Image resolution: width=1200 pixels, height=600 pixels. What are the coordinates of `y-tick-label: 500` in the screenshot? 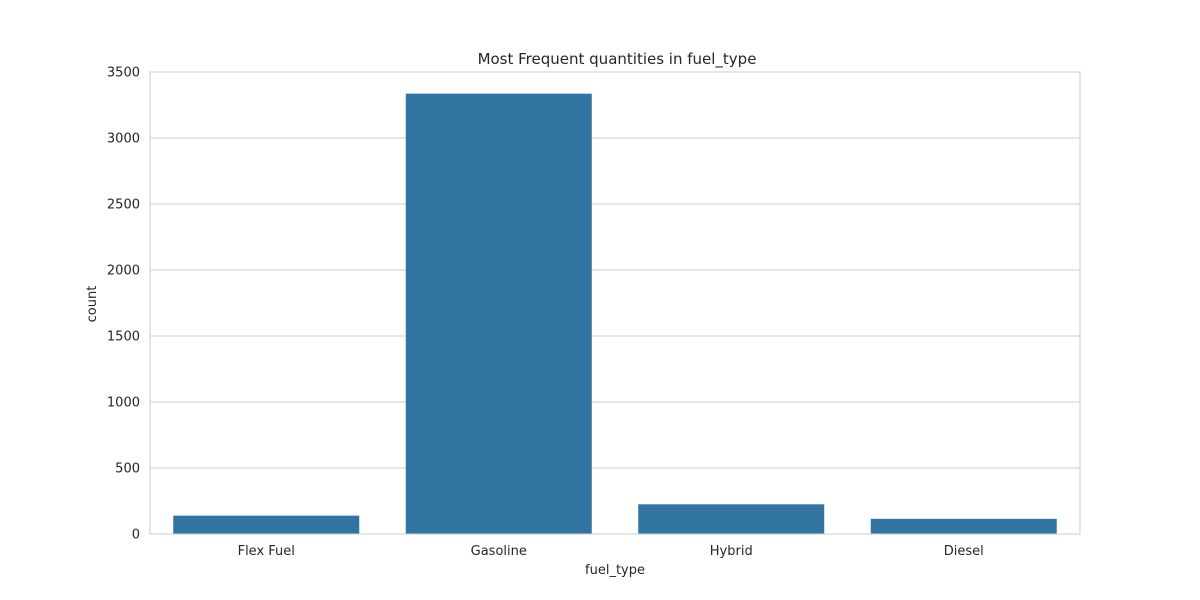 It's located at (127, 469).